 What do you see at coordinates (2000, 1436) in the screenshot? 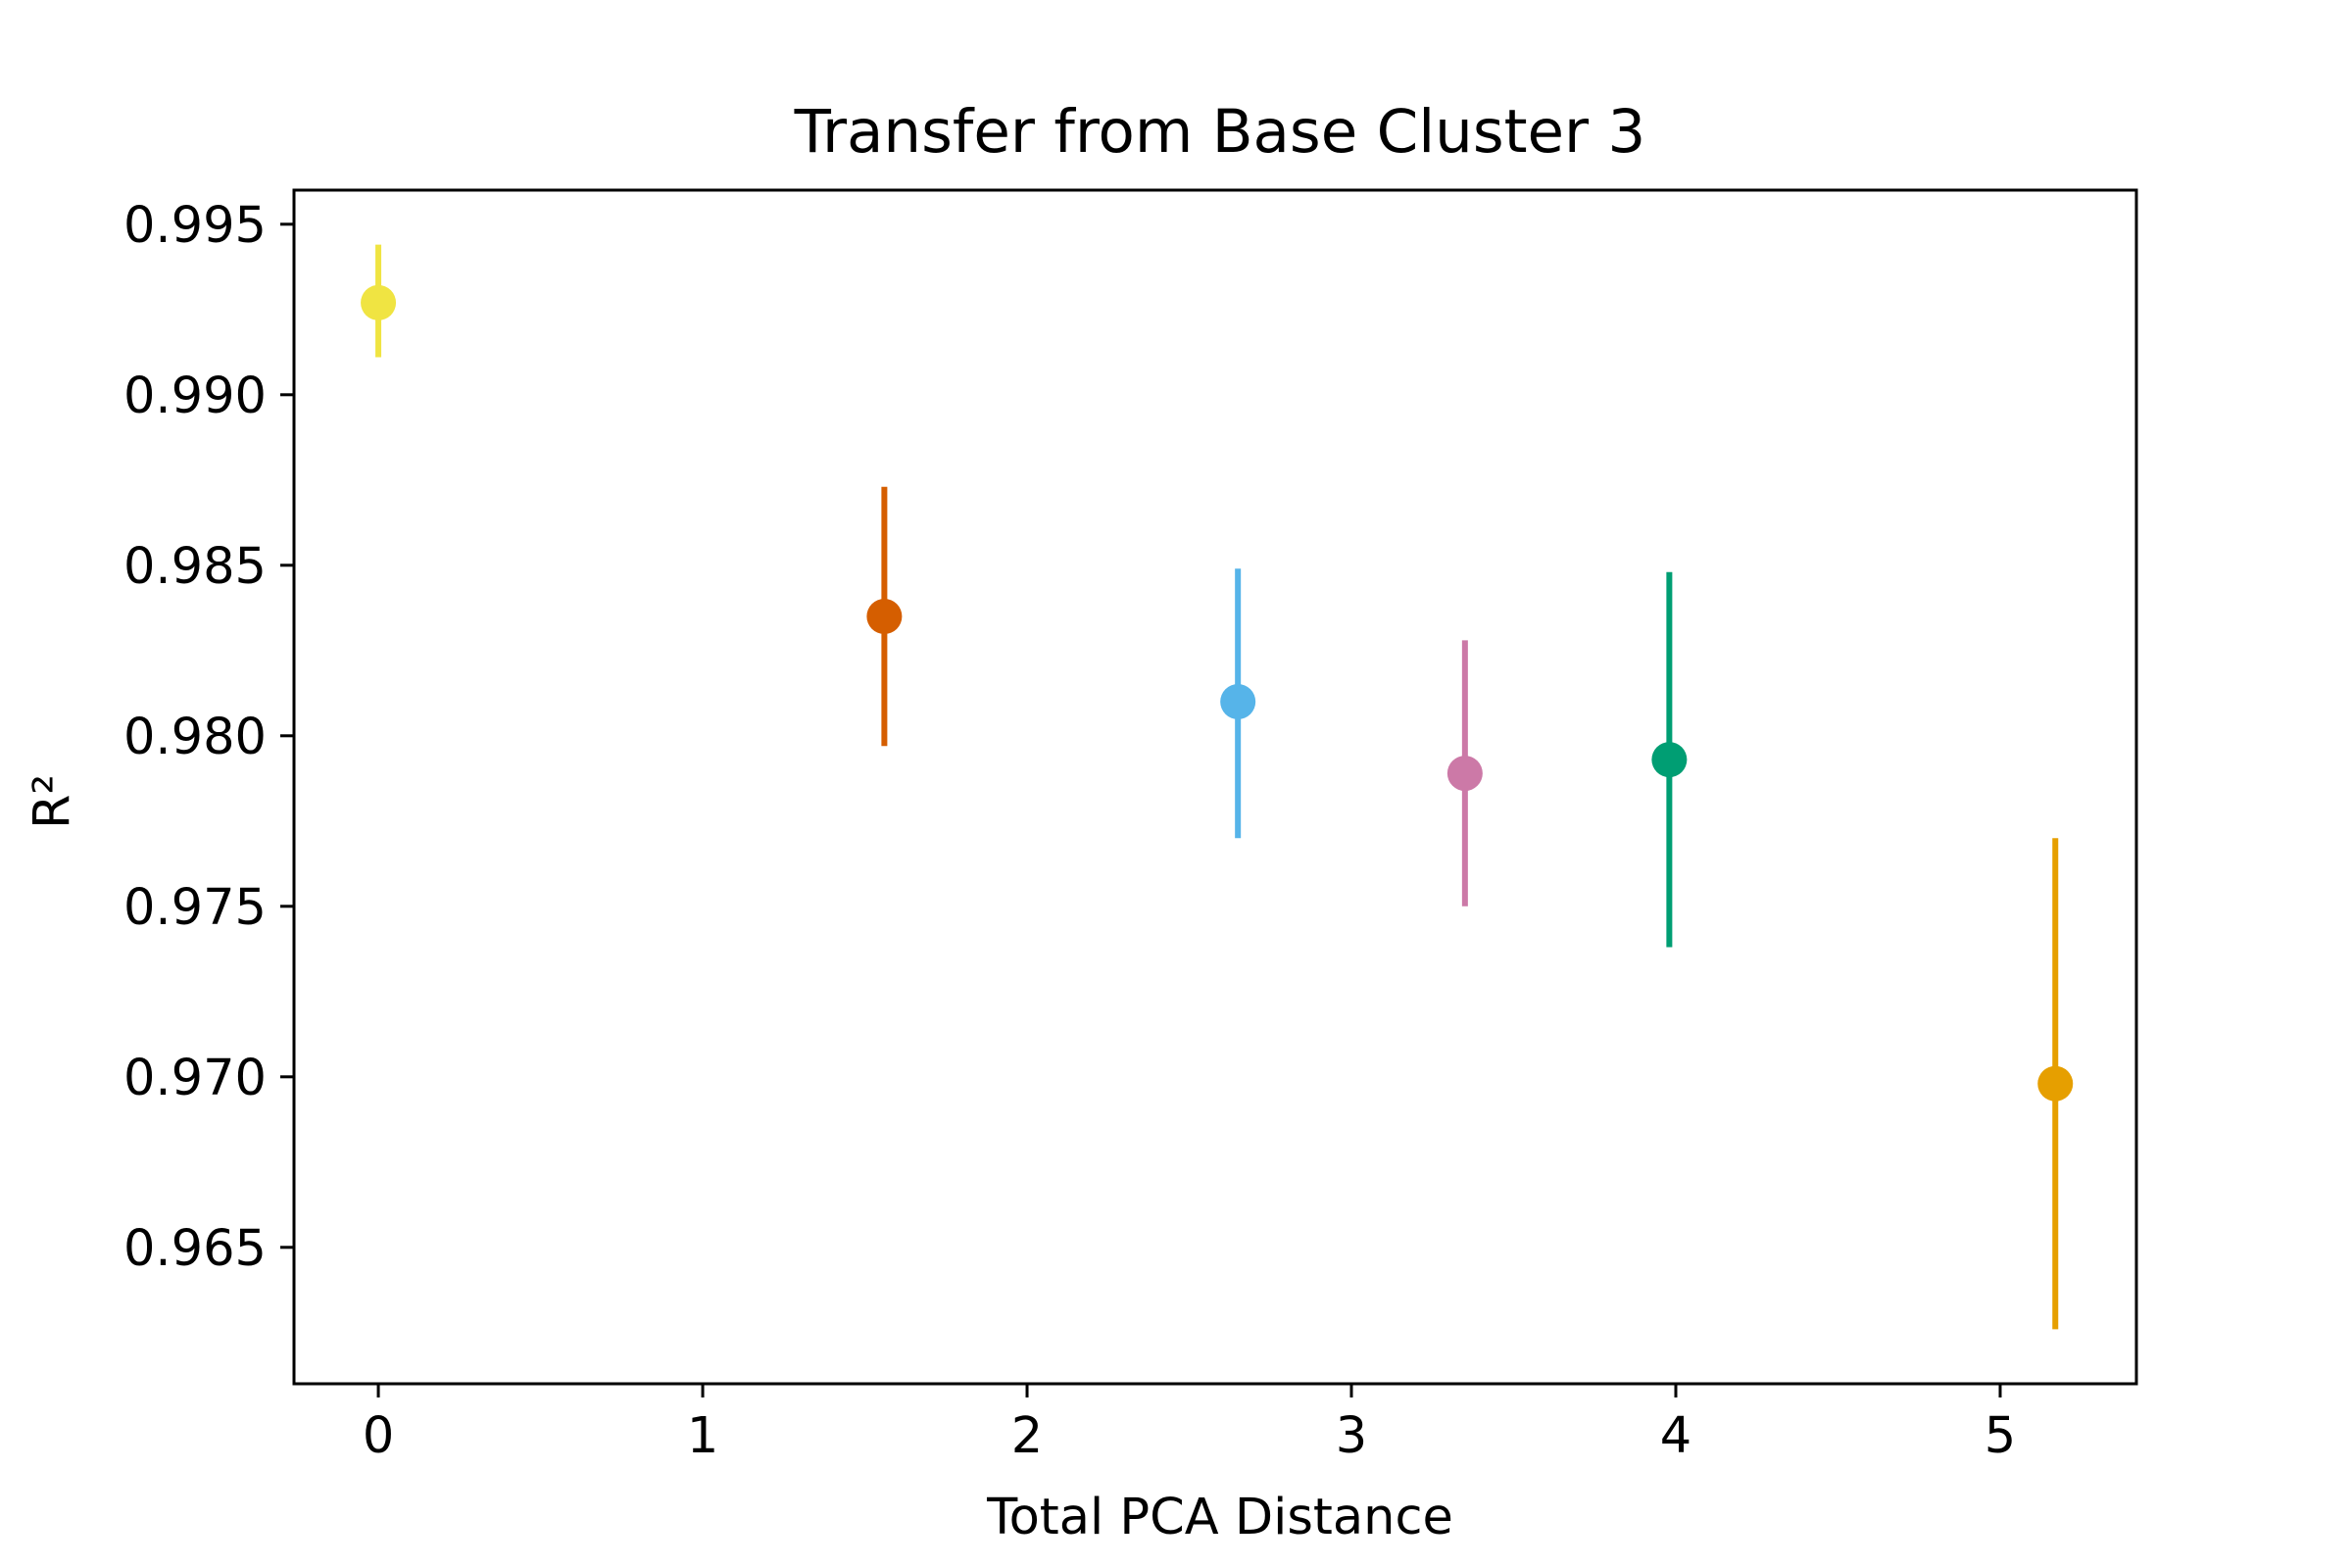
I see `x-tick-label: 5` at bounding box center [2000, 1436].